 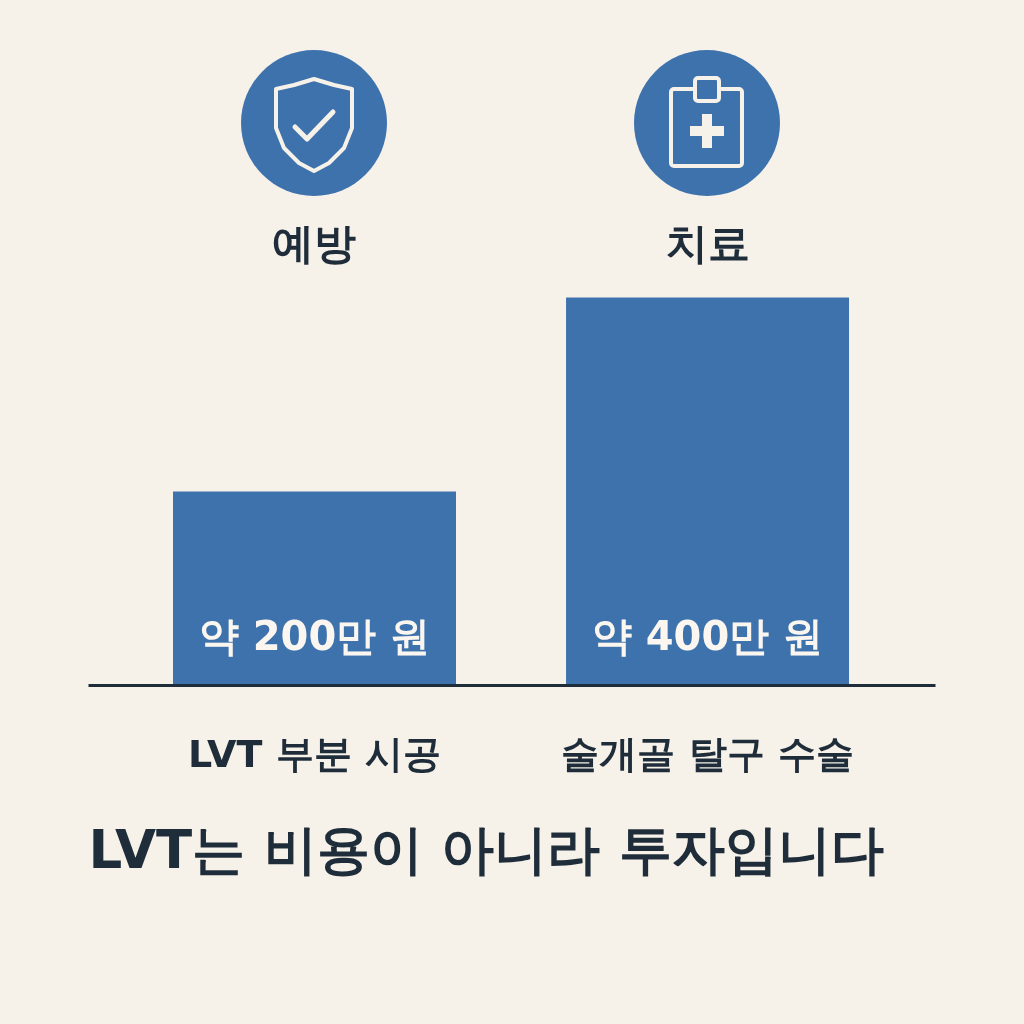 What do you see at coordinates (314, 243) in the screenshot?
I see `text: 예방` at bounding box center [314, 243].